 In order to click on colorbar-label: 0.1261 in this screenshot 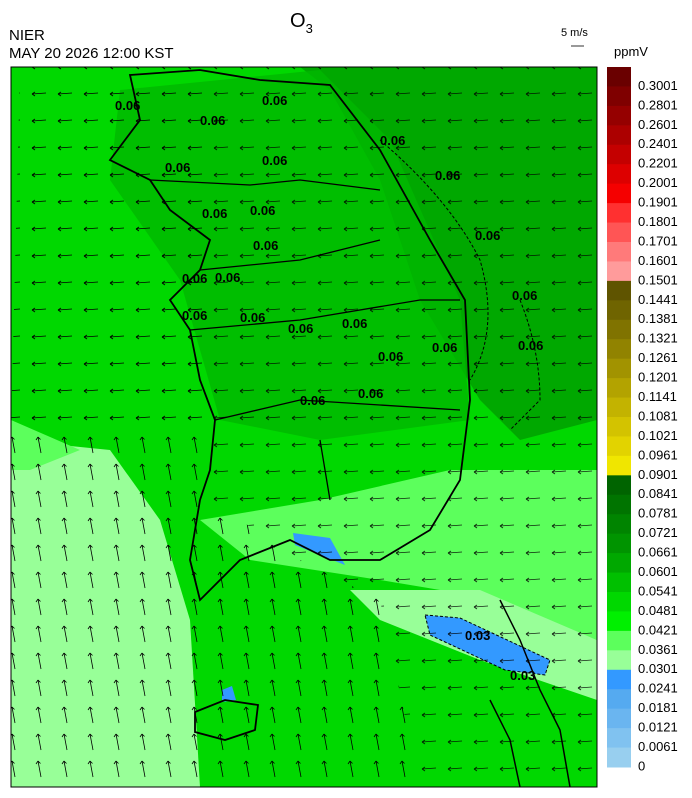, I will do `click(658, 357)`.